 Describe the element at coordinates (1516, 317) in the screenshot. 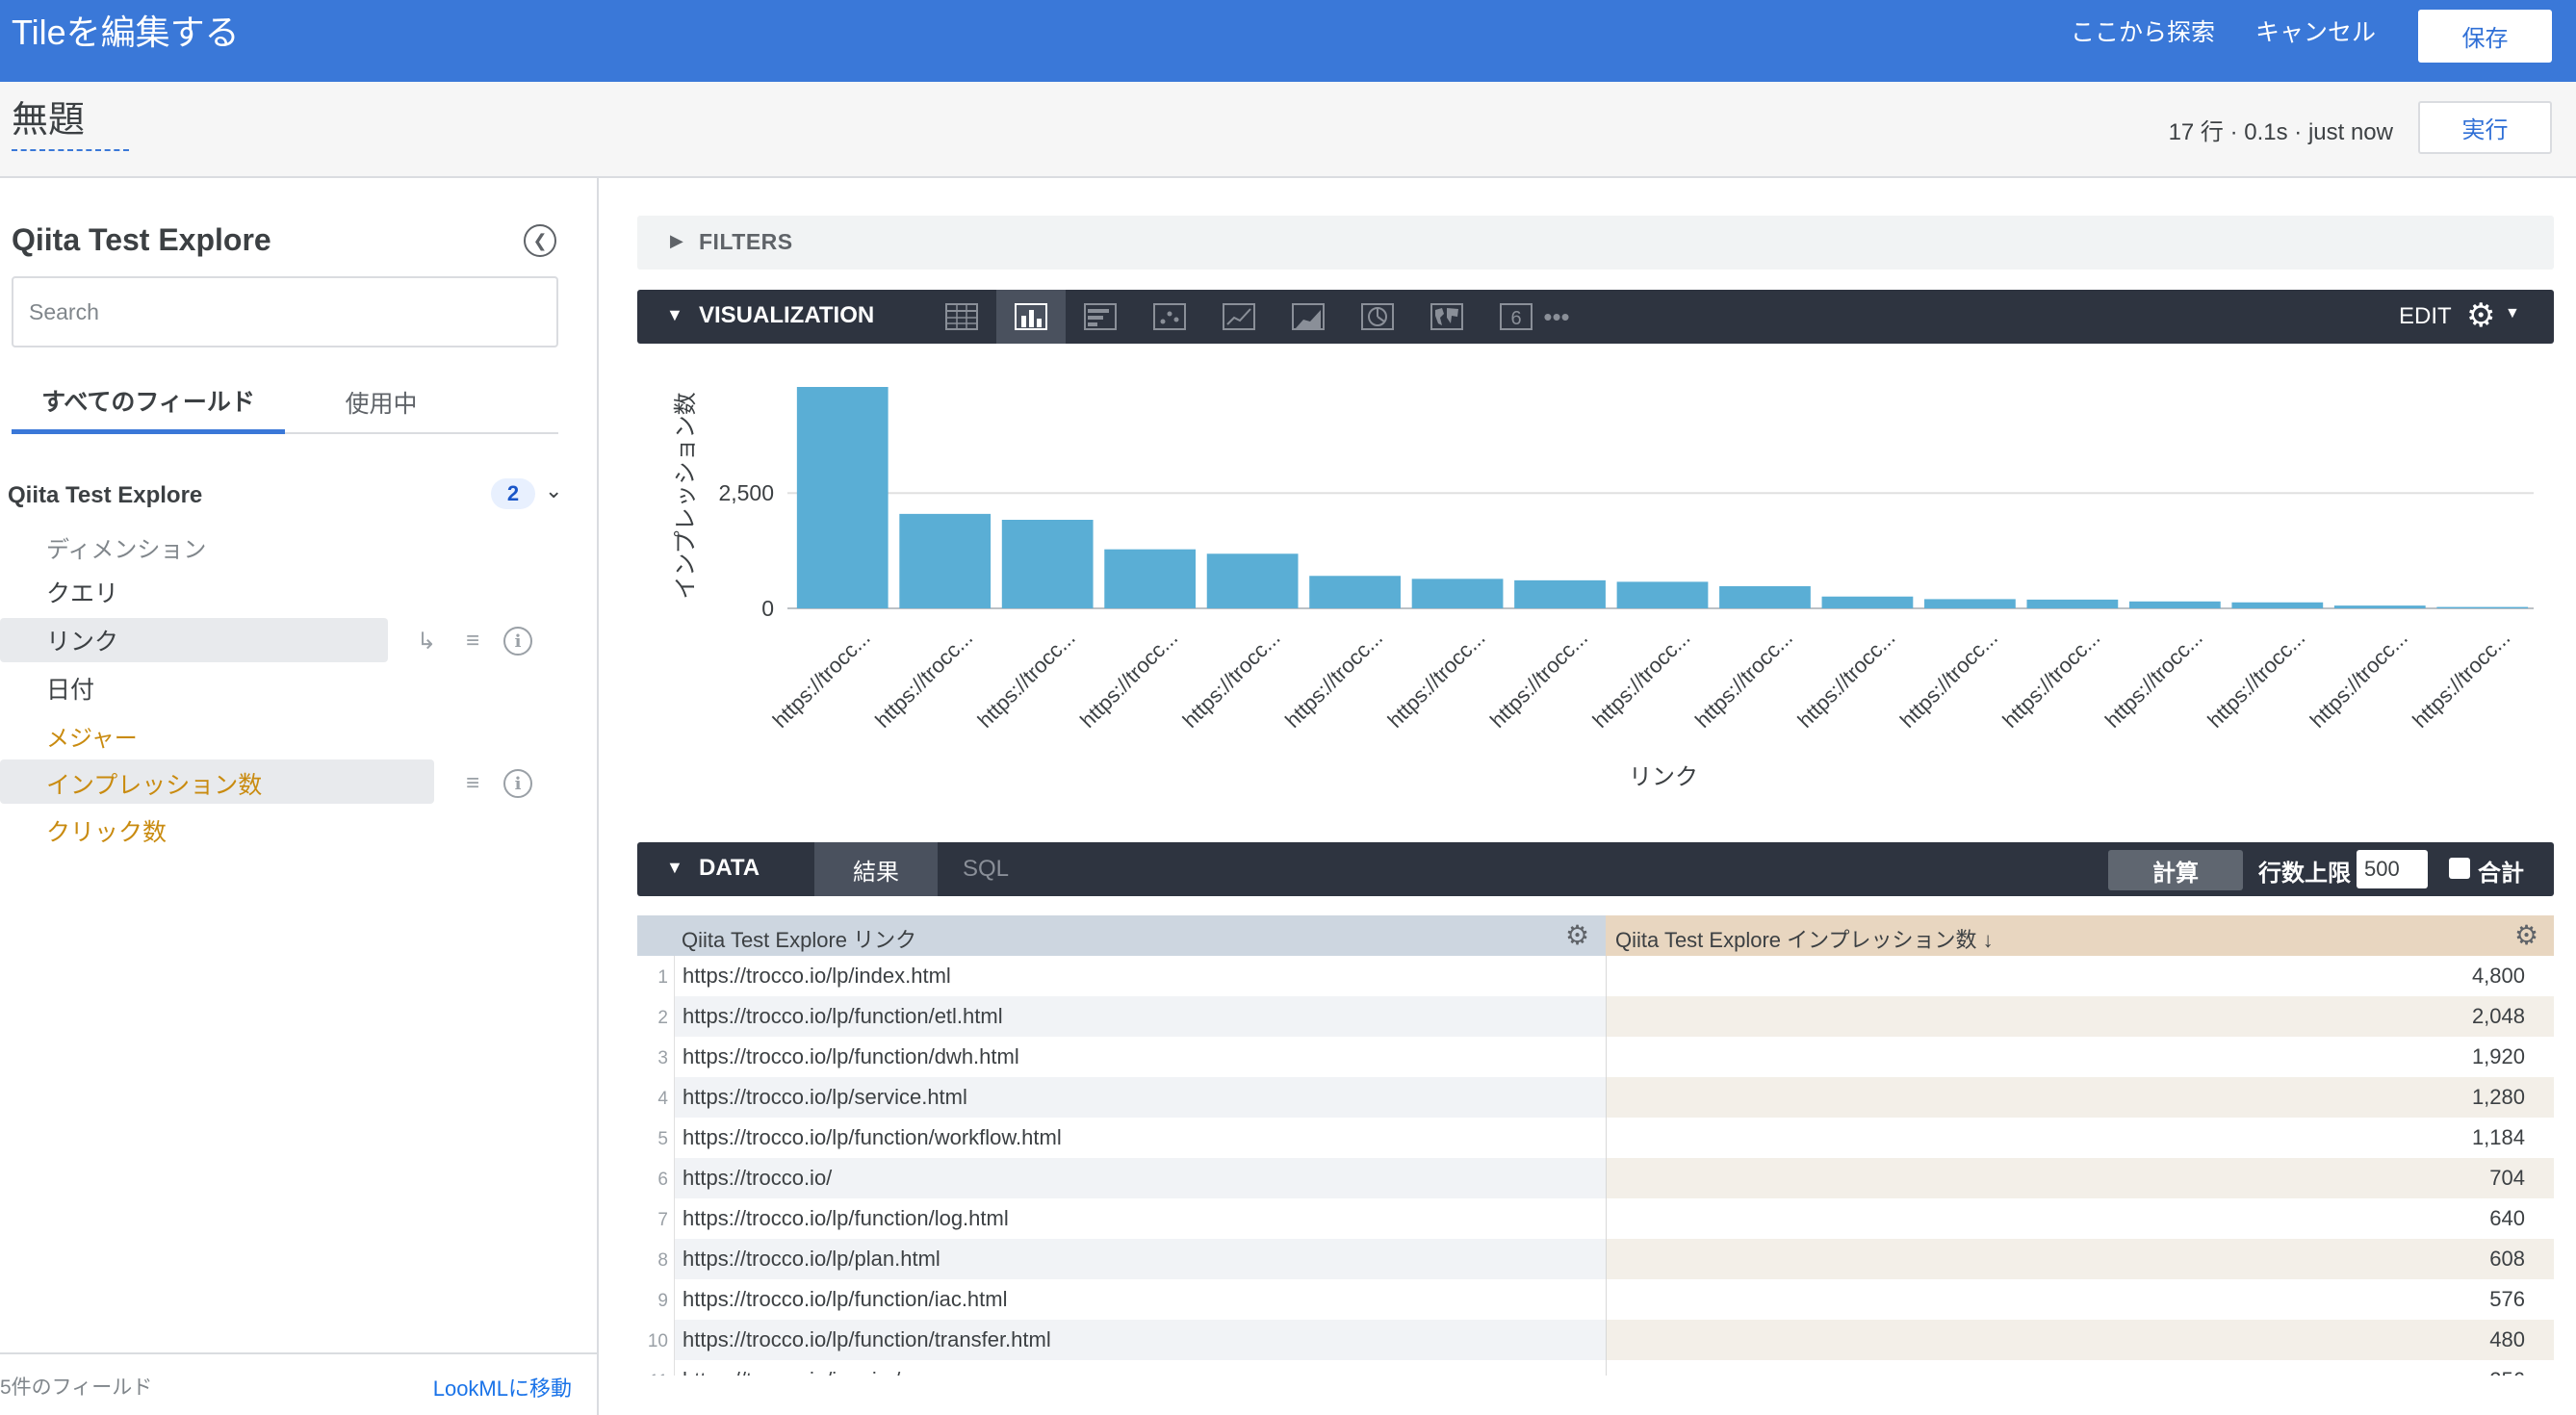

I see `single-value-icon: 6` at that location.